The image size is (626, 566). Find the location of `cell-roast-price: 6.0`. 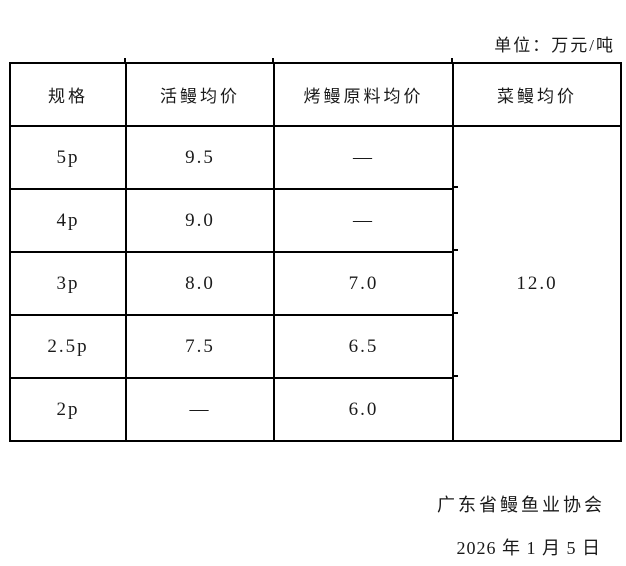

cell-roast-price: 6.0 is located at coordinates (363, 409).